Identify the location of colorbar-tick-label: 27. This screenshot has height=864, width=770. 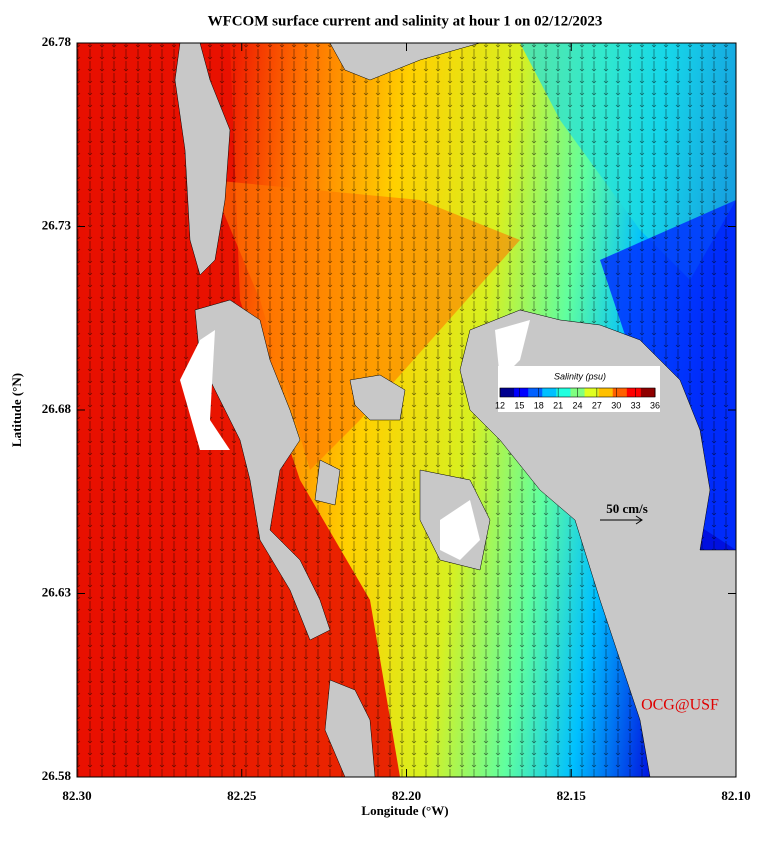
(597, 405).